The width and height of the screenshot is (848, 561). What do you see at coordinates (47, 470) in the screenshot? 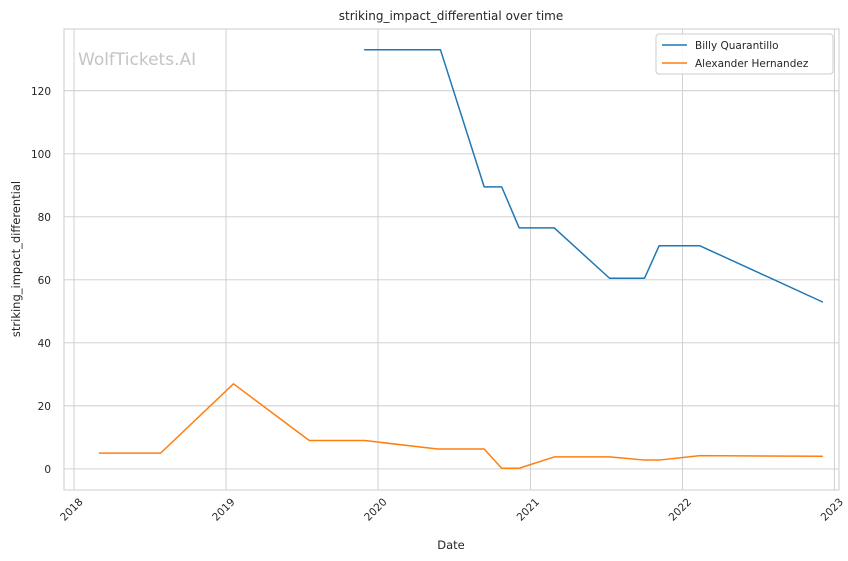
I see `y-tick-label: 0` at bounding box center [47, 470].